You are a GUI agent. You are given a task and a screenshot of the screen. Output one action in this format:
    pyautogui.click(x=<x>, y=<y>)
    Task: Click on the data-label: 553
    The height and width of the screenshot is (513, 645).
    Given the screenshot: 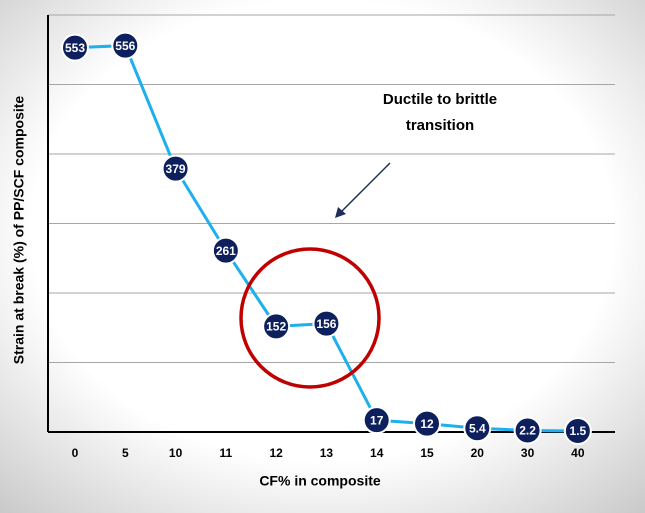 What is the action you would take?
    pyautogui.click(x=75, y=48)
    